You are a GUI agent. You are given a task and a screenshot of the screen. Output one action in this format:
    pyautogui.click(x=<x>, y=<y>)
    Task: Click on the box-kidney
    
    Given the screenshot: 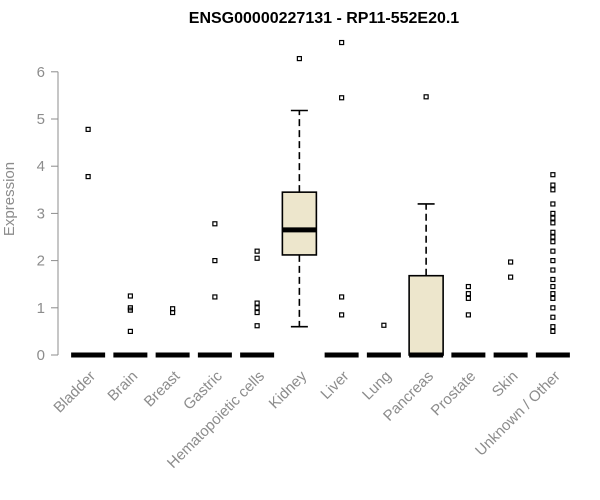 What is the action you would take?
    pyautogui.click(x=299, y=191)
    